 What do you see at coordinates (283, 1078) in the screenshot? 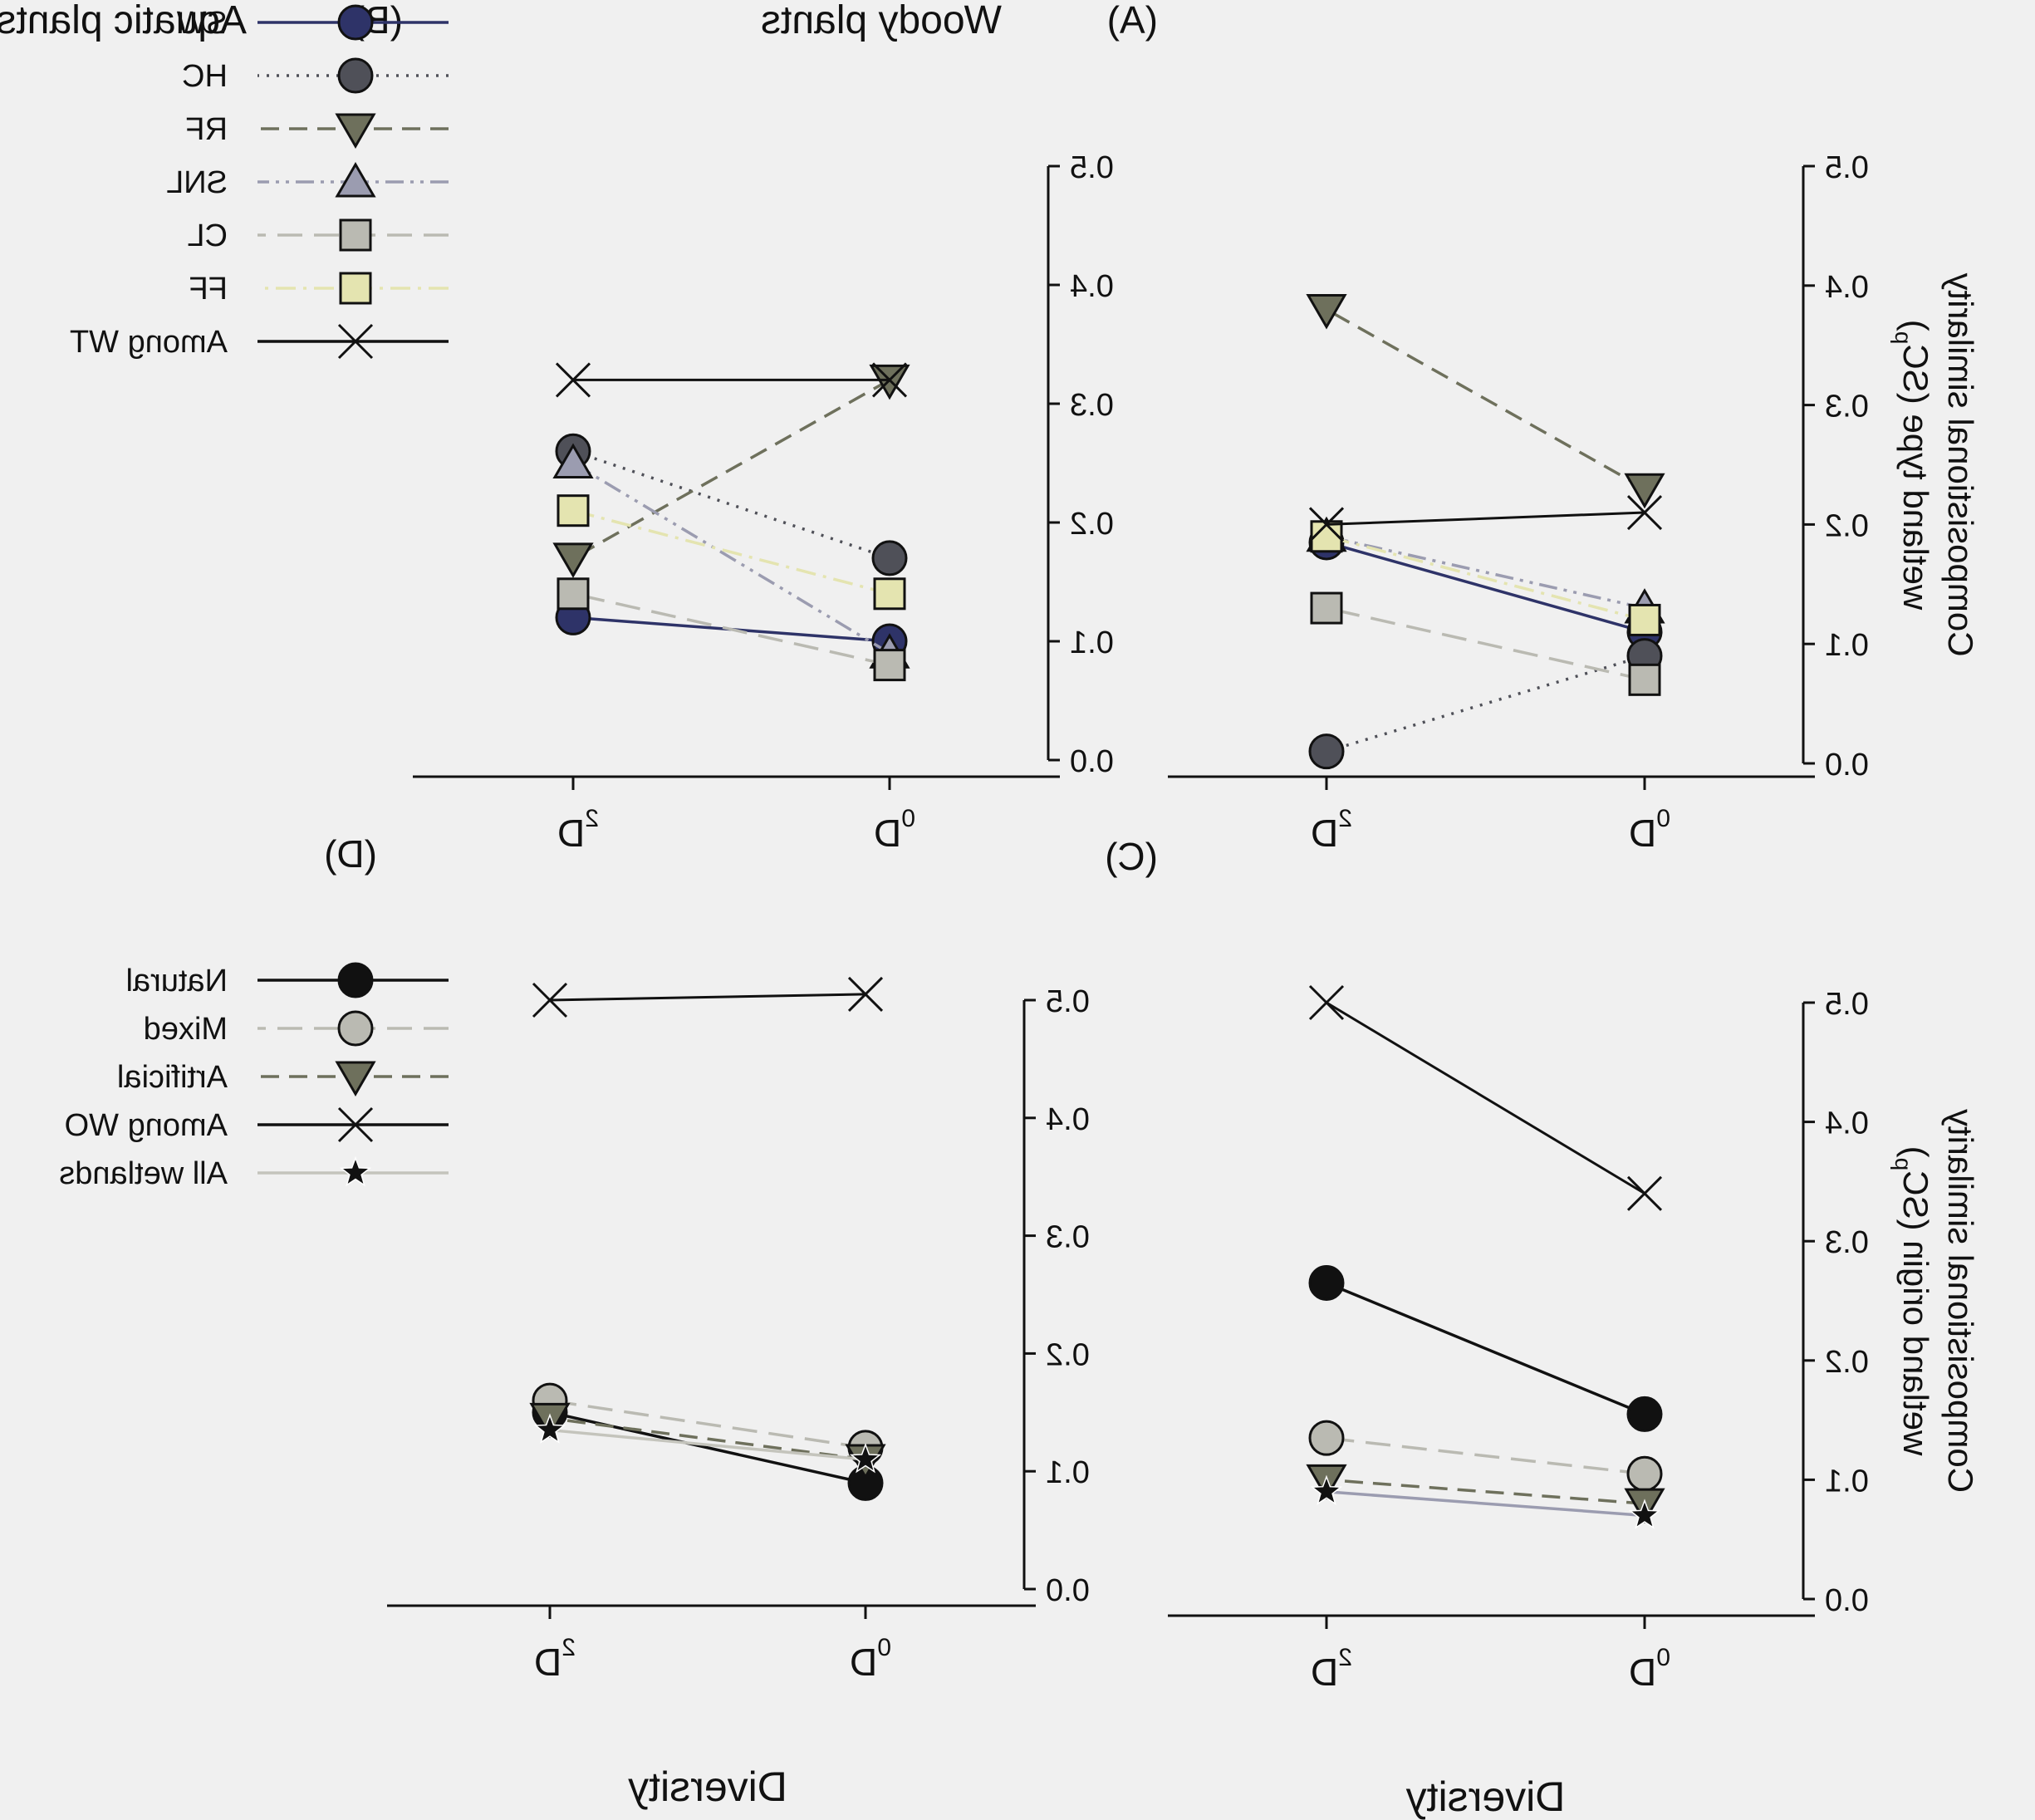
I see `legend-item-artificial: Artificial` at bounding box center [283, 1078].